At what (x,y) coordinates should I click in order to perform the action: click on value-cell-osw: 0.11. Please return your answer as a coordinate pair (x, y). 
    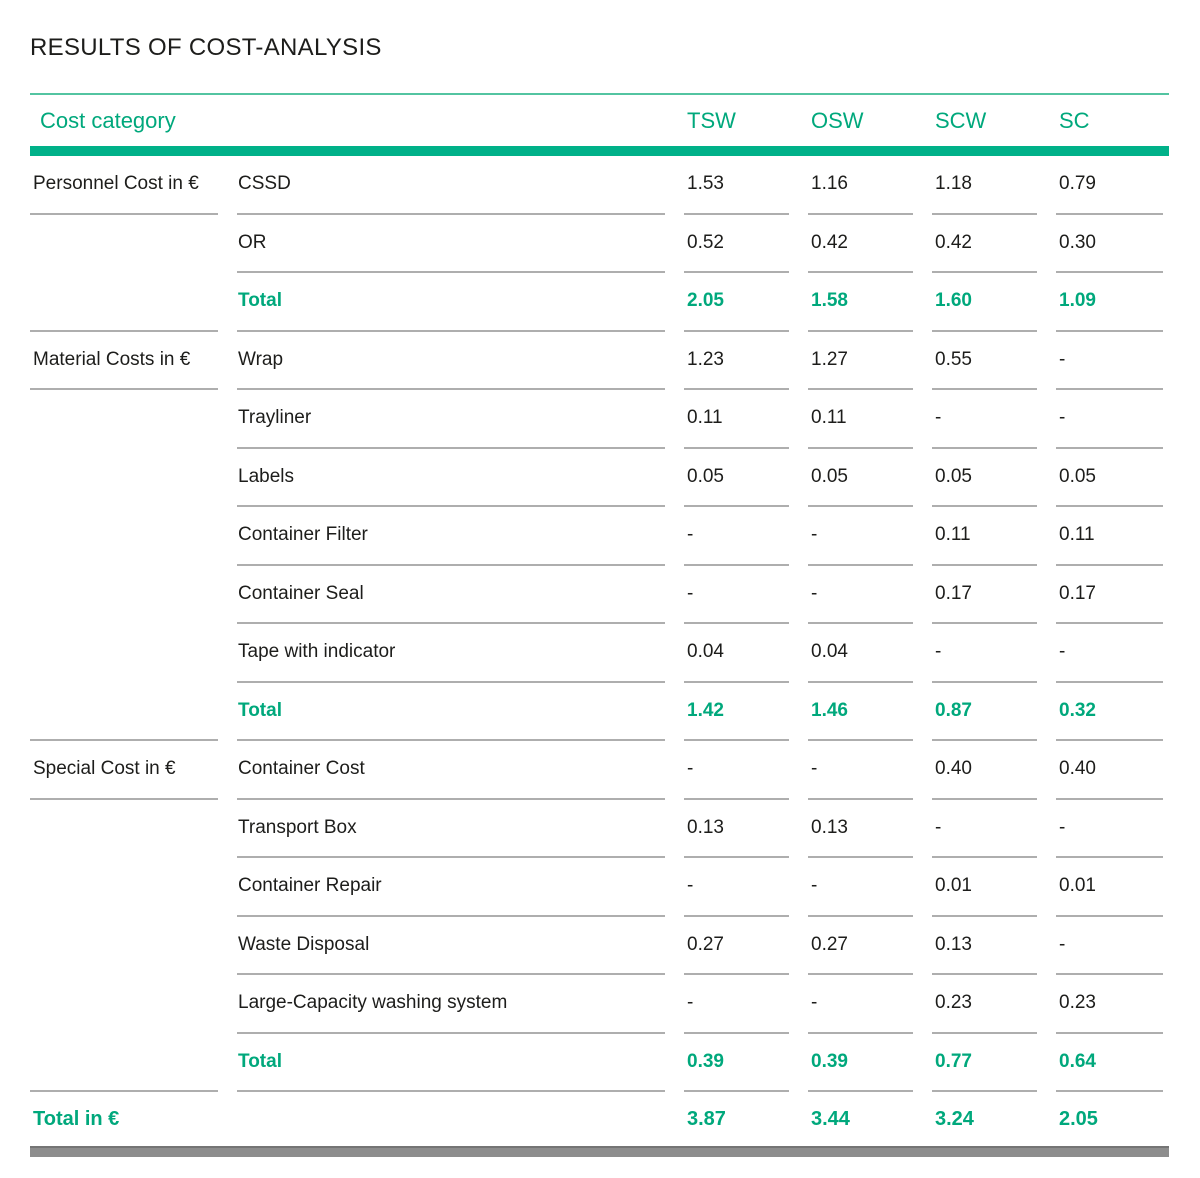
    Looking at the image, I should click on (860, 419).